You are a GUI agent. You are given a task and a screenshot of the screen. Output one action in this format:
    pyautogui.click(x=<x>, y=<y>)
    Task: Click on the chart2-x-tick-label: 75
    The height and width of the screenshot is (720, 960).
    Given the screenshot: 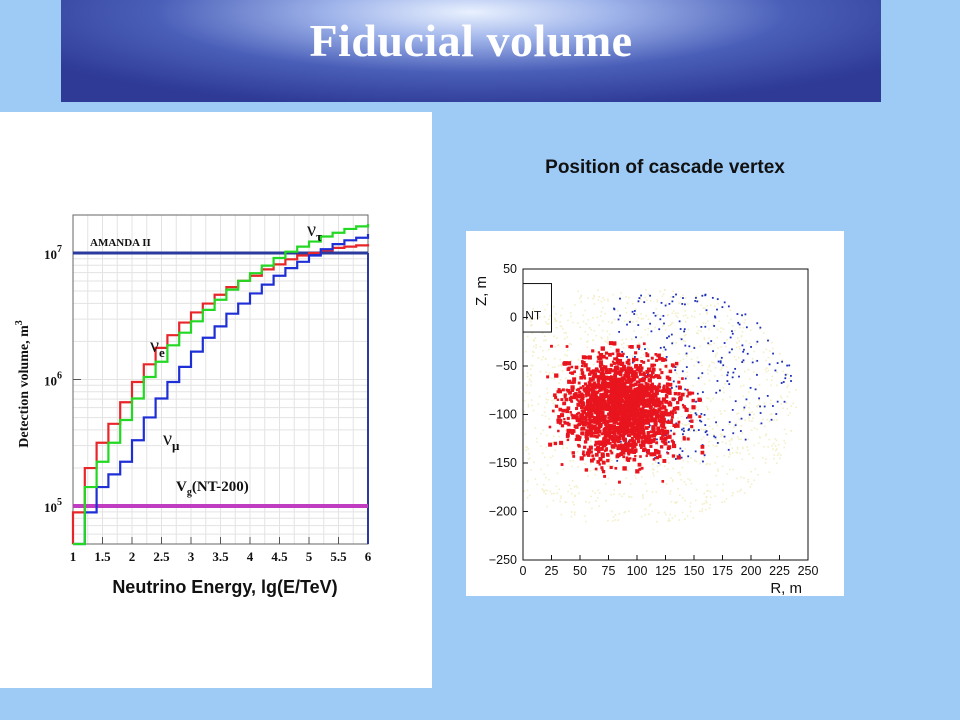 What is the action you would take?
    pyautogui.click(x=609, y=571)
    